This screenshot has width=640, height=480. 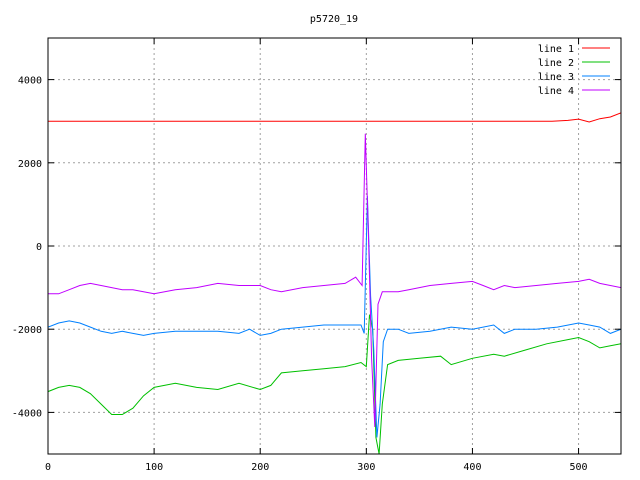 What do you see at coordinates (574, 70) in the screenshot?
I see `legend: line 1 line 2 line 3 line 4` at bounding box center [574, 70].